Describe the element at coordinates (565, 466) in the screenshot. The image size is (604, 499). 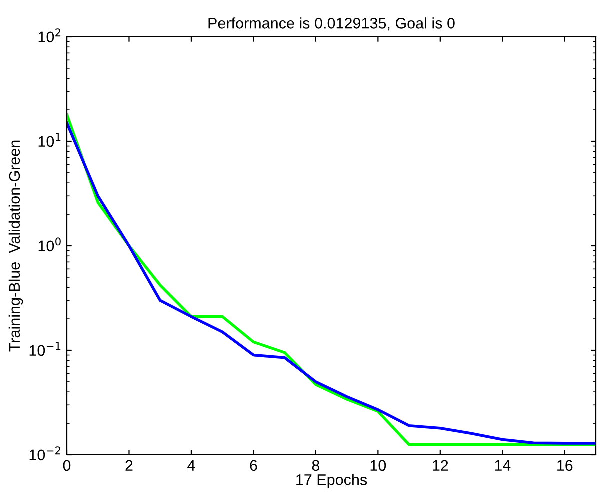
I see `x-tick-label: 16` at that location.